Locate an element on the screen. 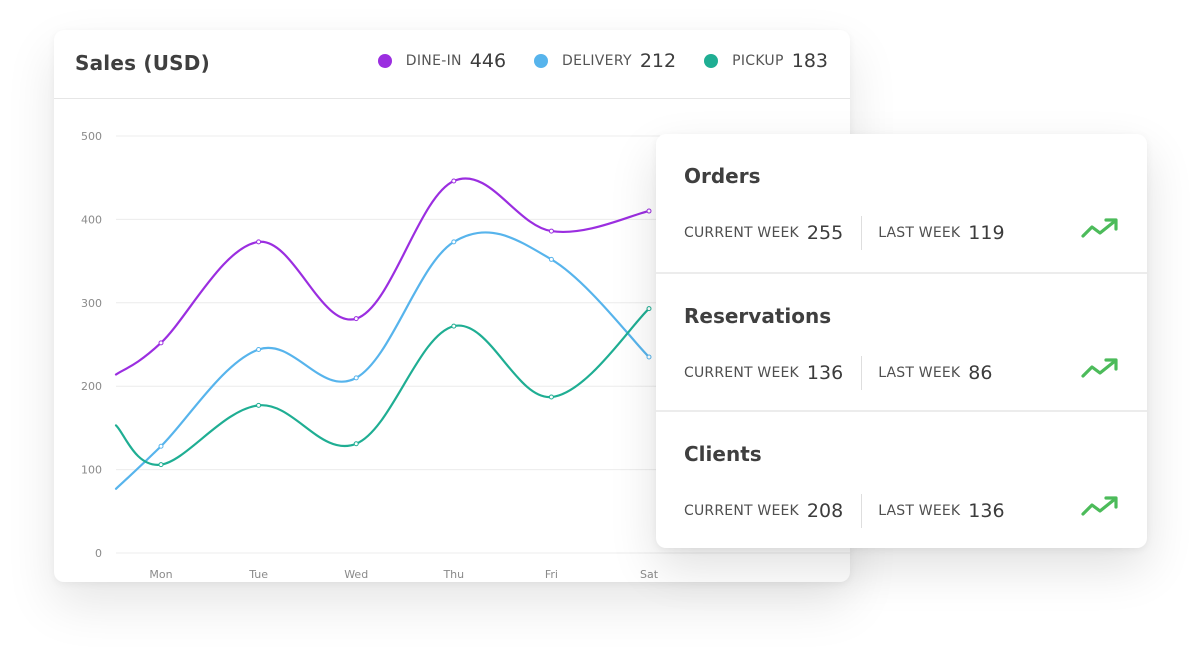  legend-label: PICKUP is located at coordinates (758, 61).